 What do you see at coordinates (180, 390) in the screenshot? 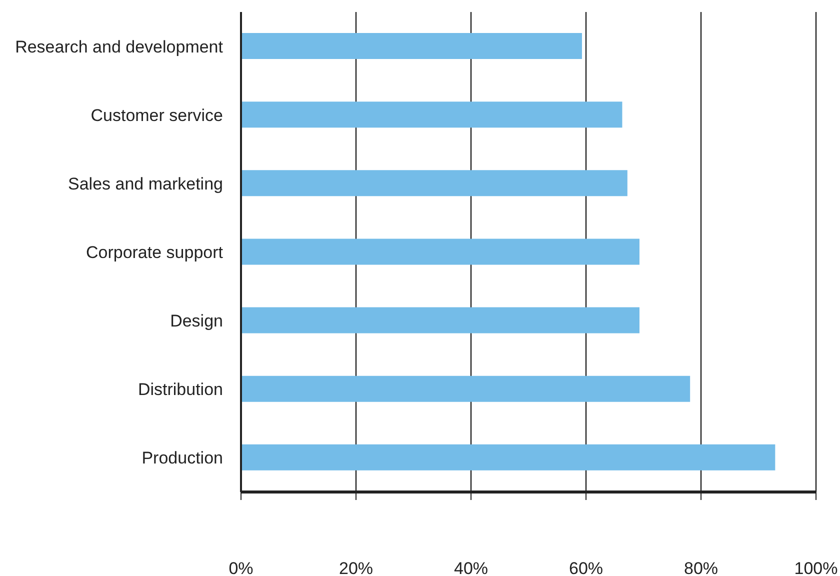
I see `y-tick-label: Distribution` at bounding box center [180, 390].